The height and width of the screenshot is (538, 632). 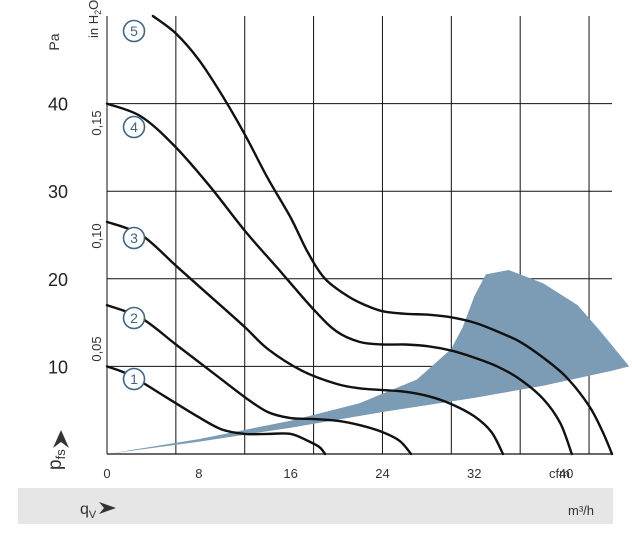 What do you see at coordinates (96, 348) in the screenshot?
I see `y-tick-inh2o: 0,05` at bounding box center [96, 348].